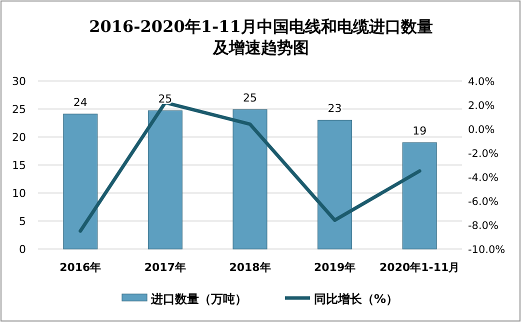 The width and height of the screenshot is (522, 323). What do you see at coordinates (19, 109) in the screenshot?
I see `y-tick-label: 25` at bounding box center [19, 109].